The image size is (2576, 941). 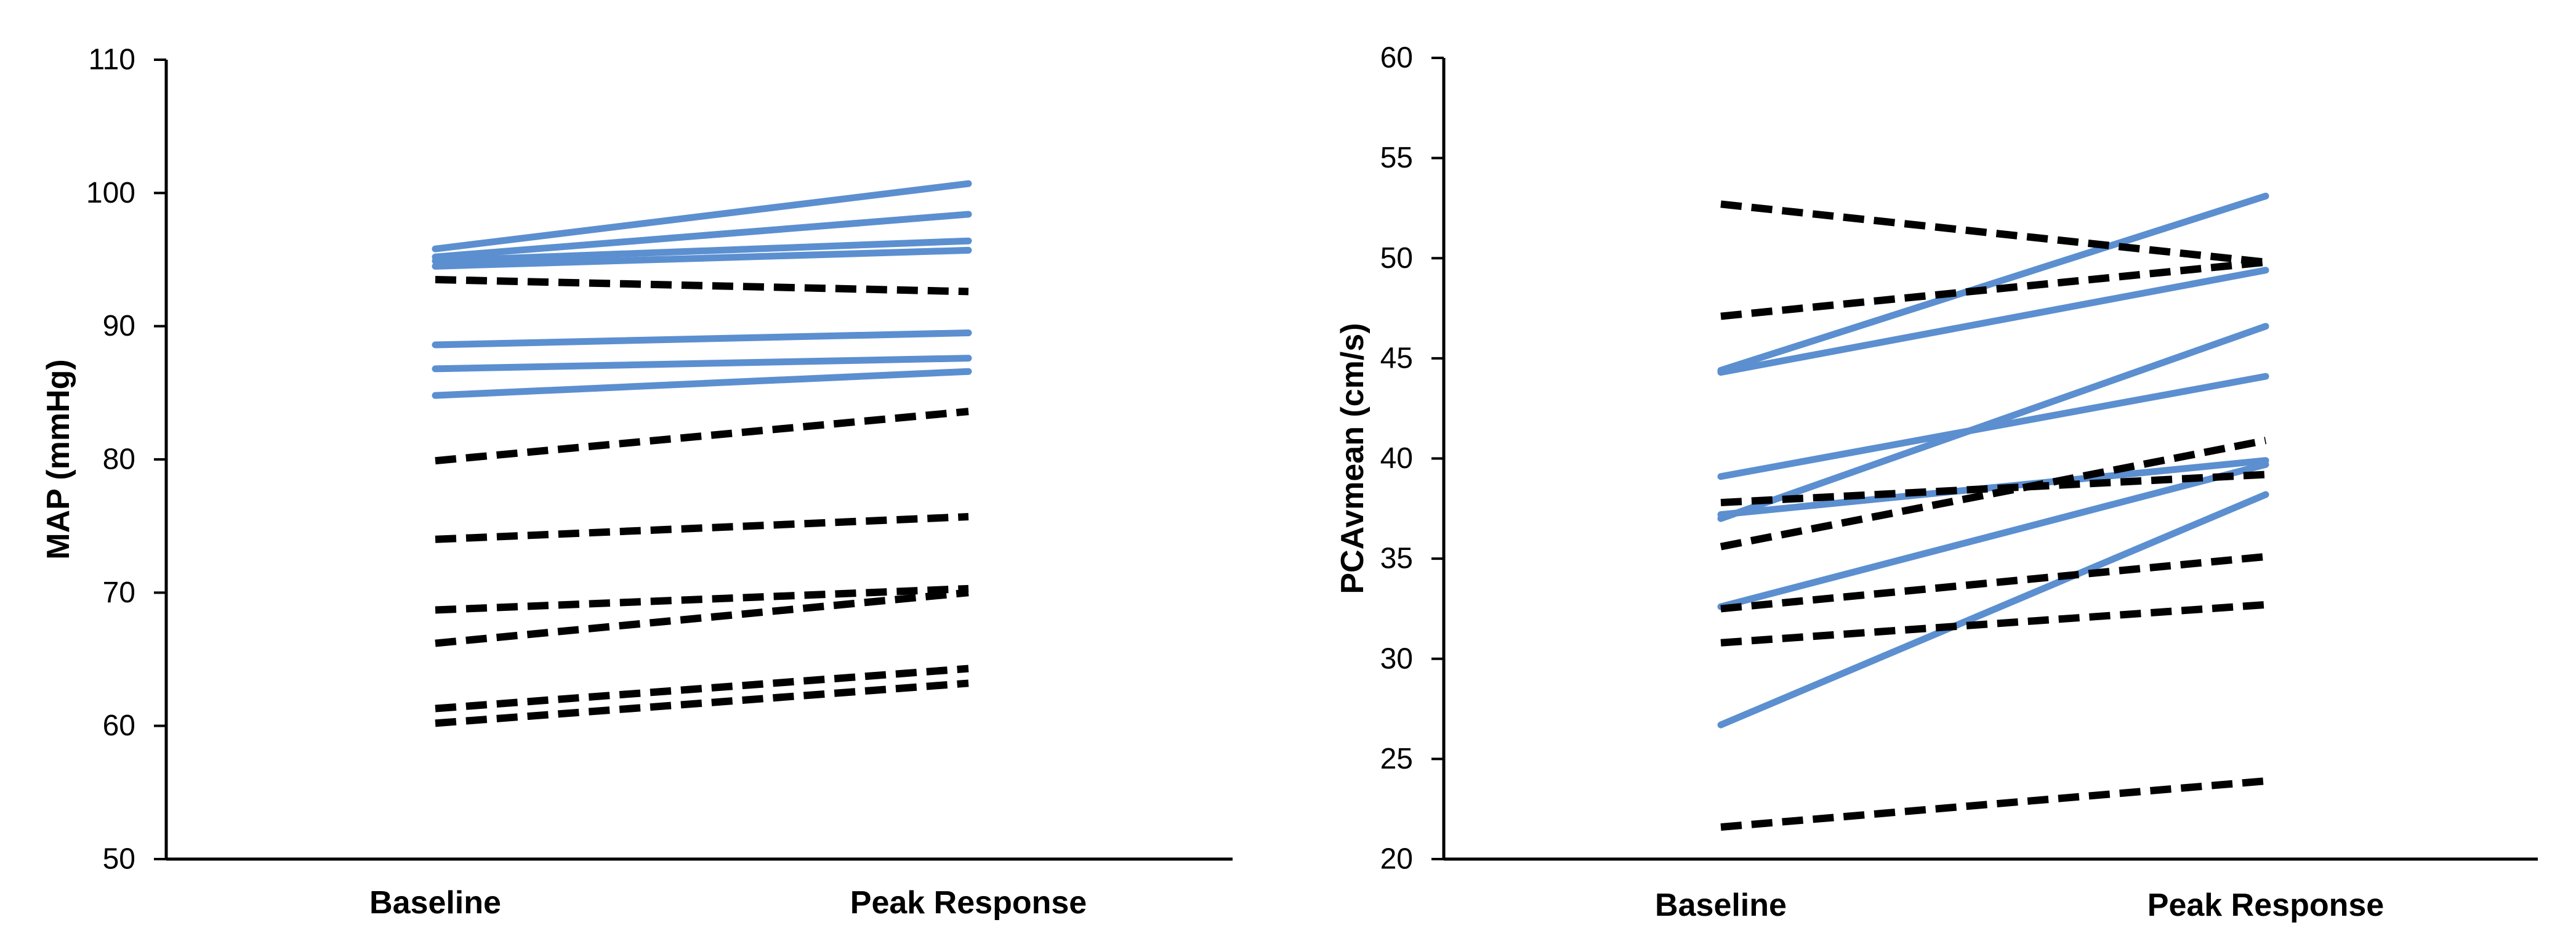 I want to click on y-tick-label: 80, so click(x=119, y=459).